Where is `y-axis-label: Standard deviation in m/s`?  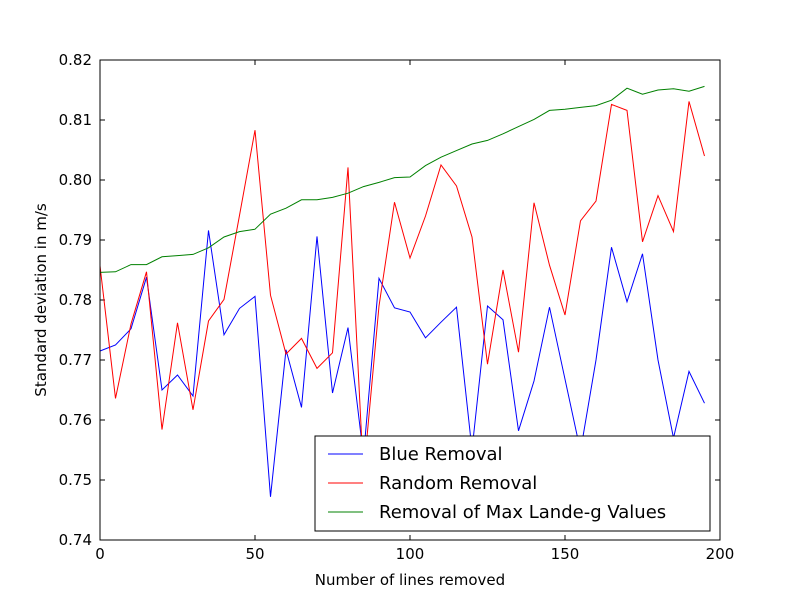 y-axis-label: Standard deviation in m/s is located at coordinates (41, 300).